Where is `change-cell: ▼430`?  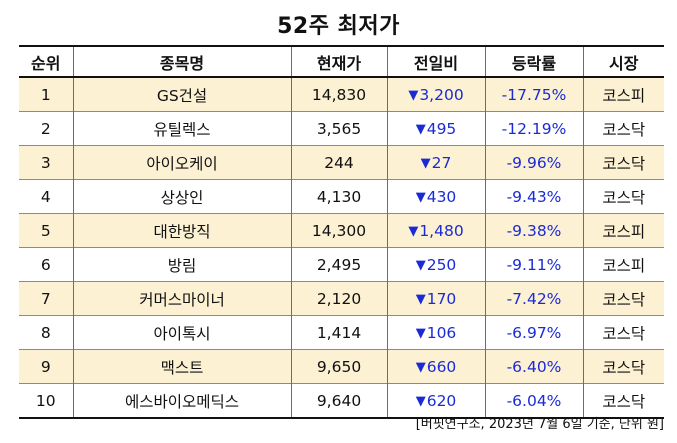 change-cell: ▼430 is located at coordinates (436, 196).